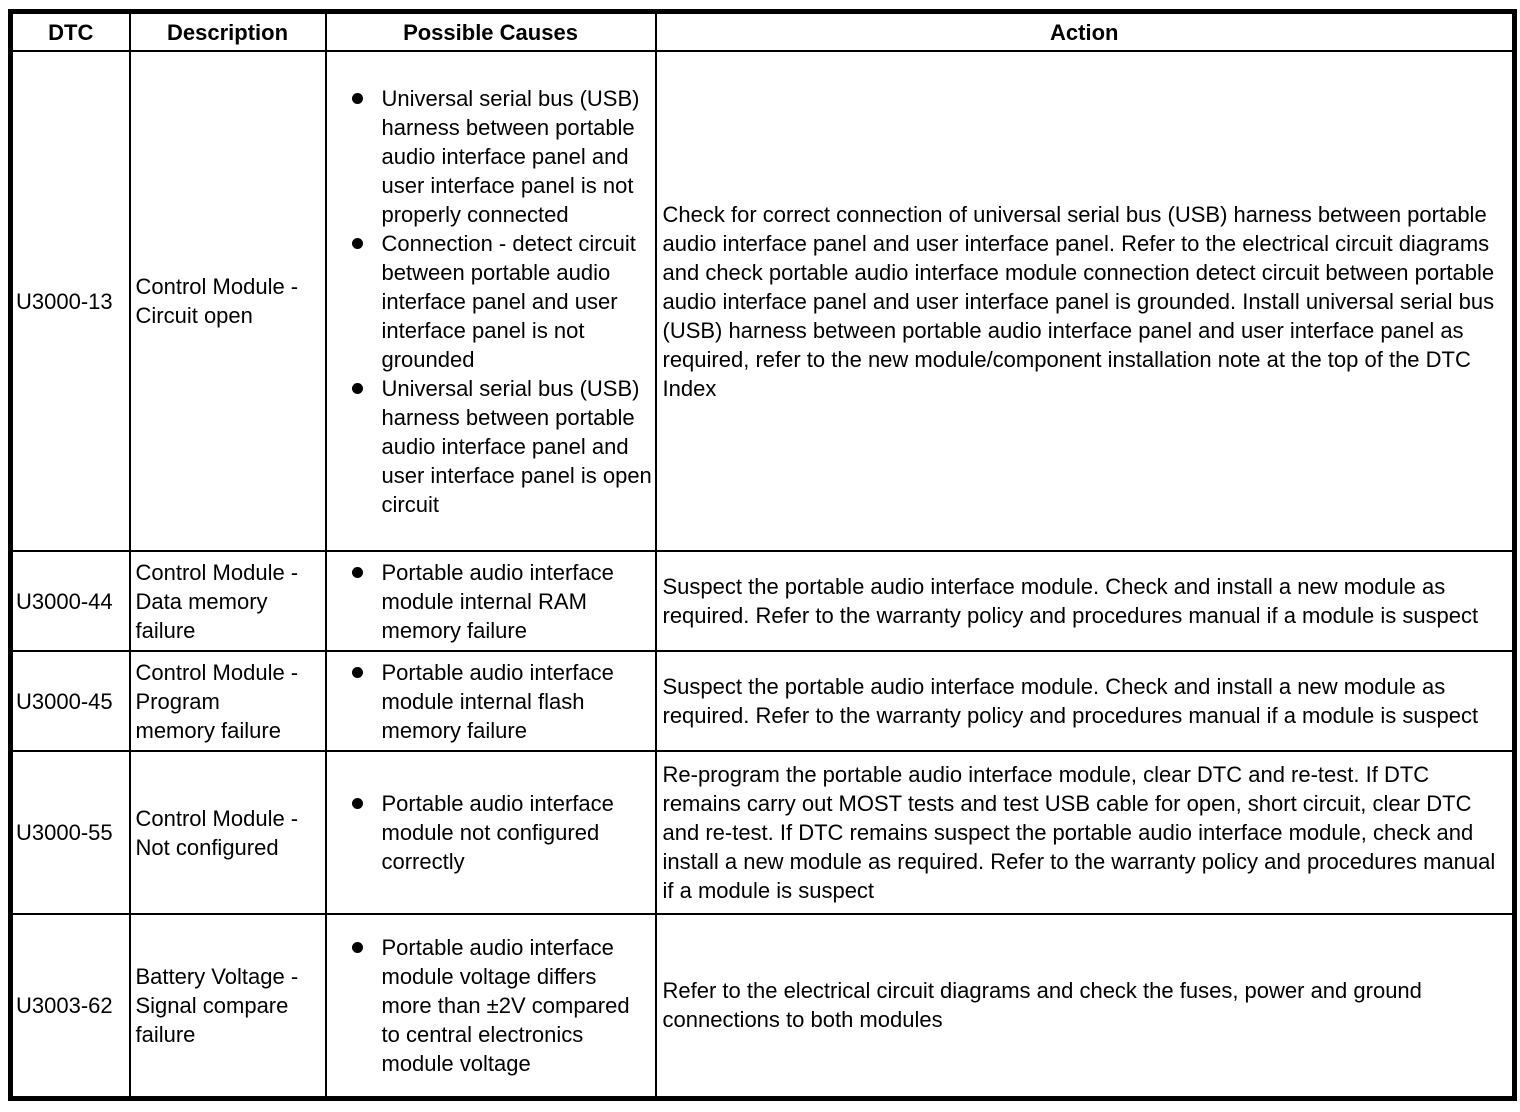 The height and width of the screenshot is (1112, 1520). I want to click on dtc-description: Battery Voltage - Signal compare failure, so click(227, 1006).